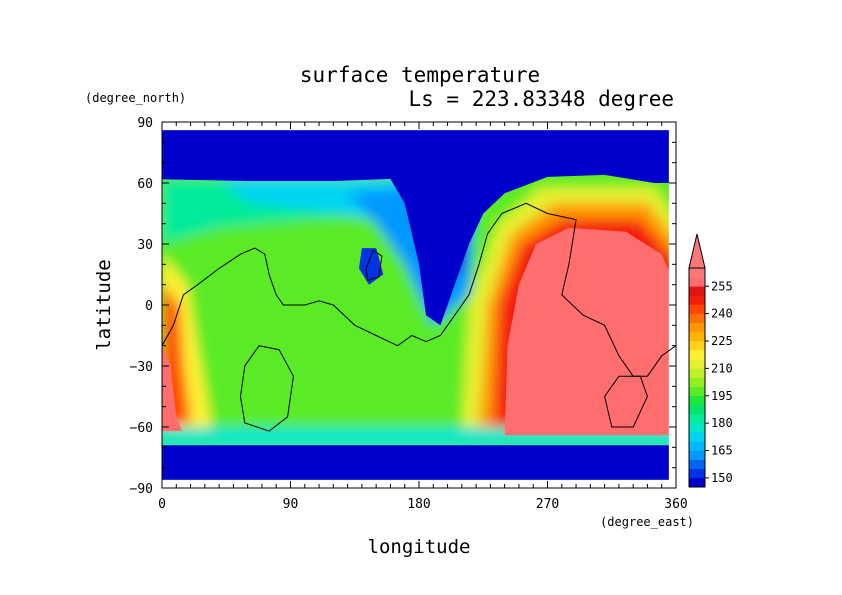 This screenshot has width=842, height=595. What do you see at coordinates (145, 184) in the screenshot?
I see `y-tick-label: 60` at bounding box center [145, 184].